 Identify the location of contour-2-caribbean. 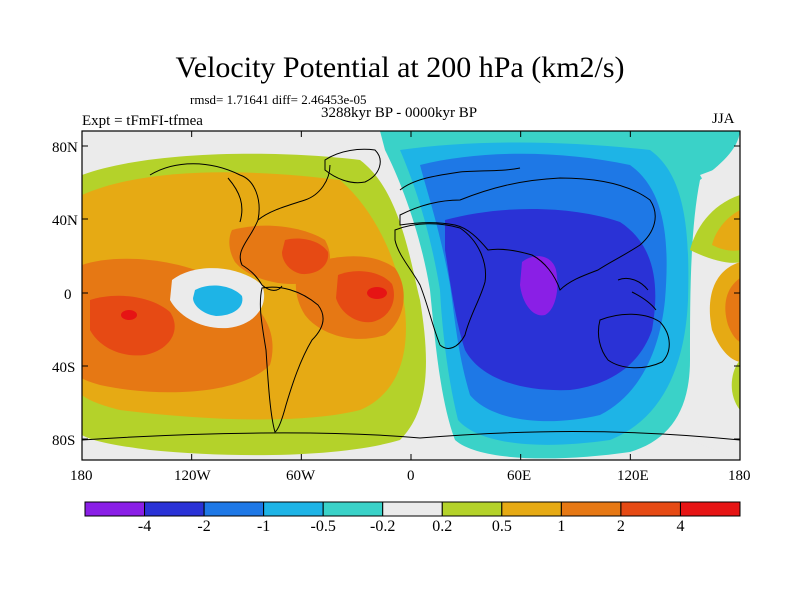
(305, 256).